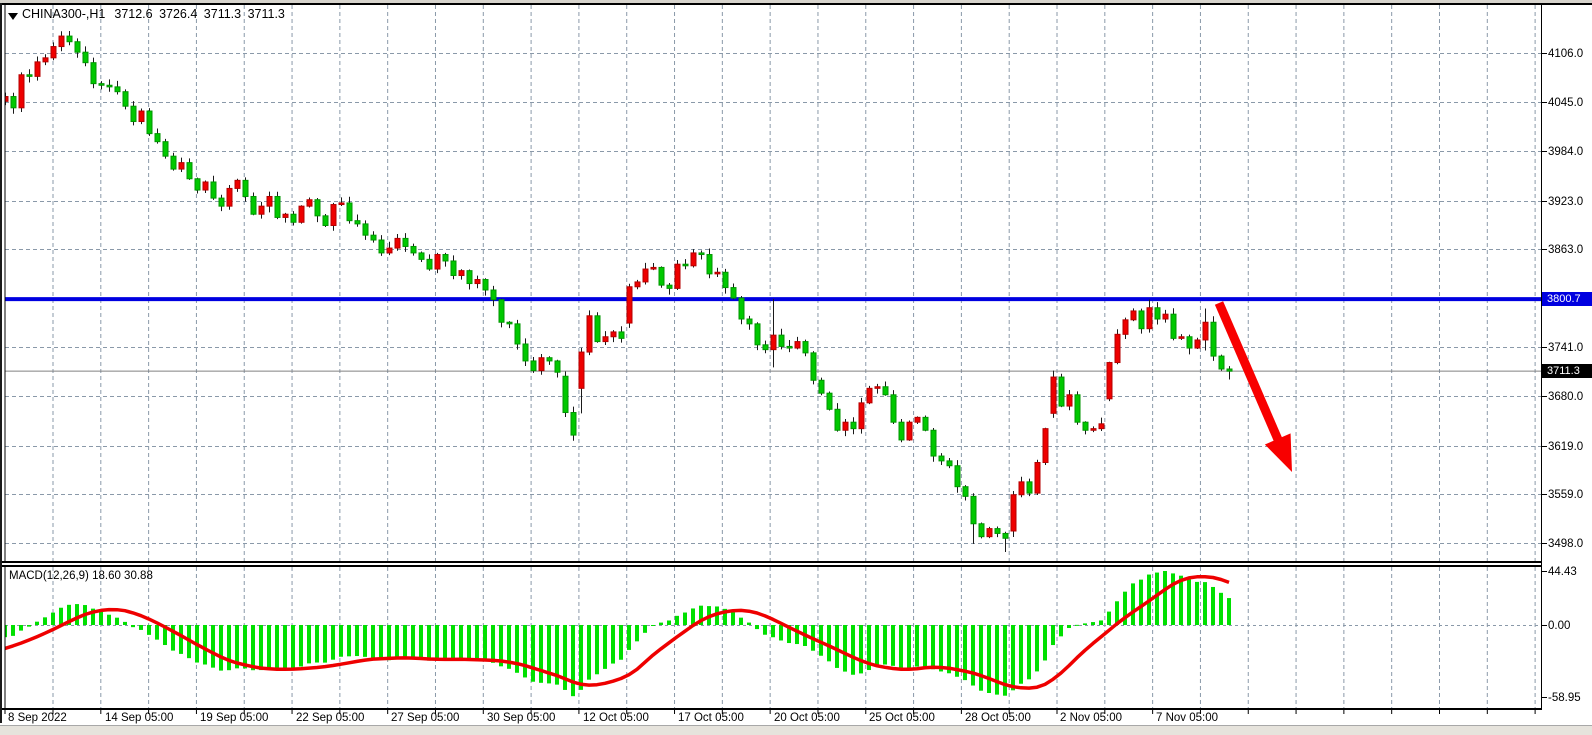  I want to click on trend-arrow-head, so click(1278, 452).